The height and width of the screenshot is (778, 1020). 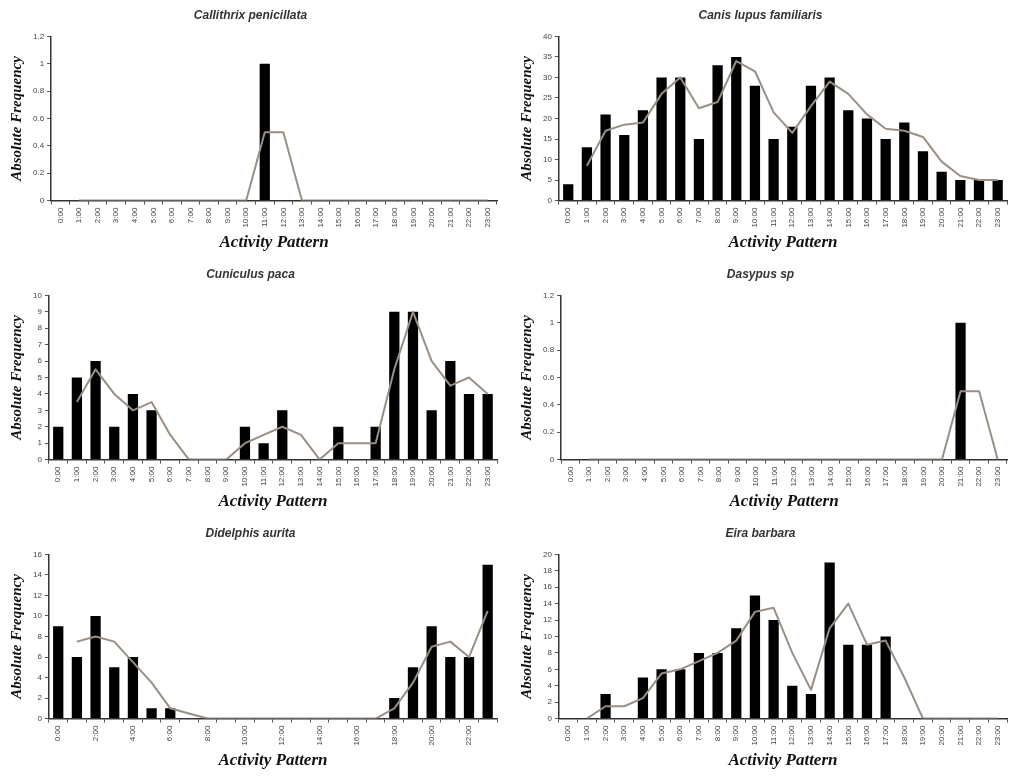 I want to click on y-tick-label: 35, so click(x=547, y=57).